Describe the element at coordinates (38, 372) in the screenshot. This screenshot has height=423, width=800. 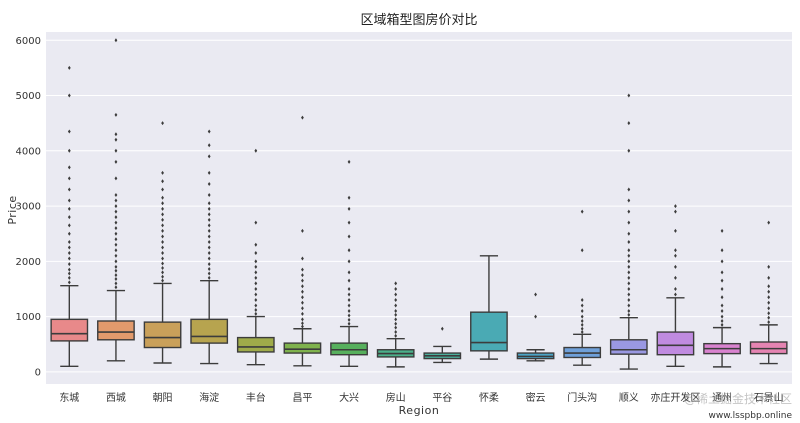
I see `y-tick-label: 0` at that location.